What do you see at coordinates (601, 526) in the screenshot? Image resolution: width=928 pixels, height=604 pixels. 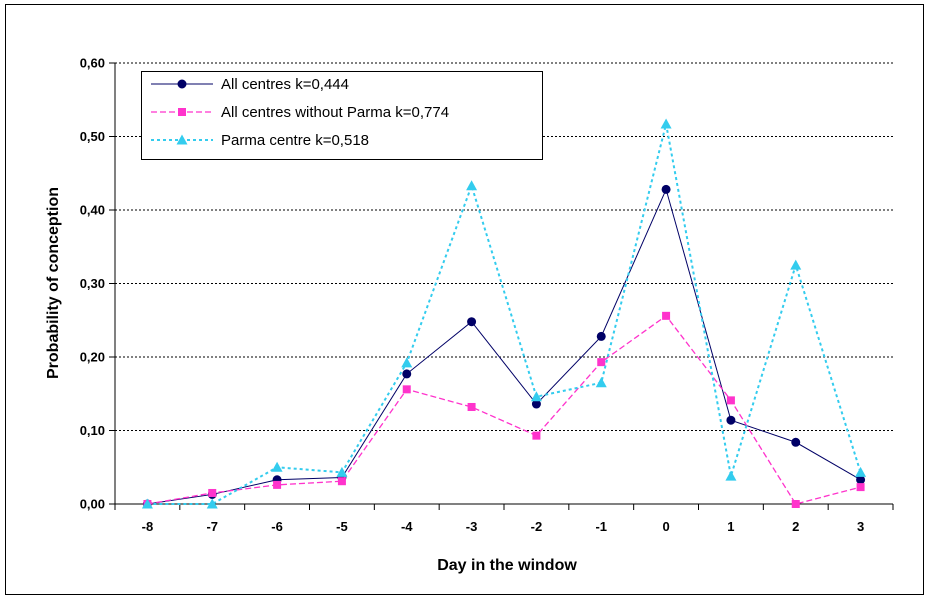 I see `x-tick-label: -1` at bounding box center [601, 526].